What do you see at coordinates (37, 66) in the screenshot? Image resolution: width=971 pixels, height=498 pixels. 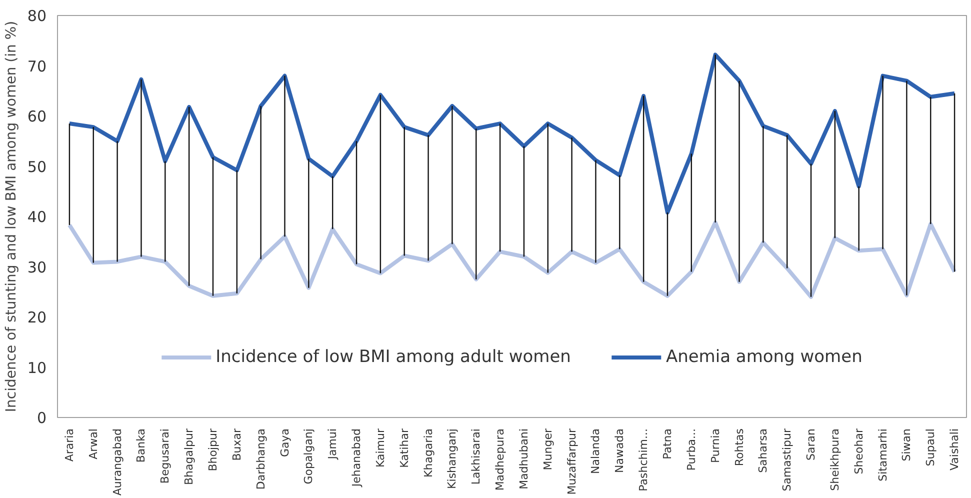 I see `y-tick-label: 70` at bounding box center [37, 66].